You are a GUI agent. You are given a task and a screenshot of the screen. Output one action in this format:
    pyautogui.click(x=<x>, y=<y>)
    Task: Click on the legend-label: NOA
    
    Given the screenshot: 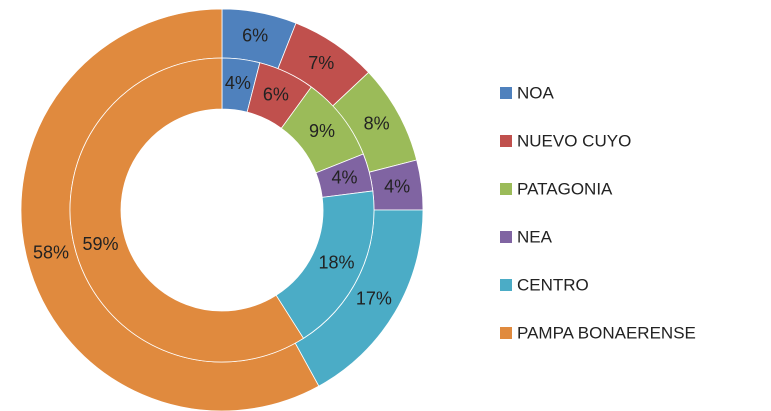 What is the action you would take?
    pyautogui.click(x=536, y=92)
    